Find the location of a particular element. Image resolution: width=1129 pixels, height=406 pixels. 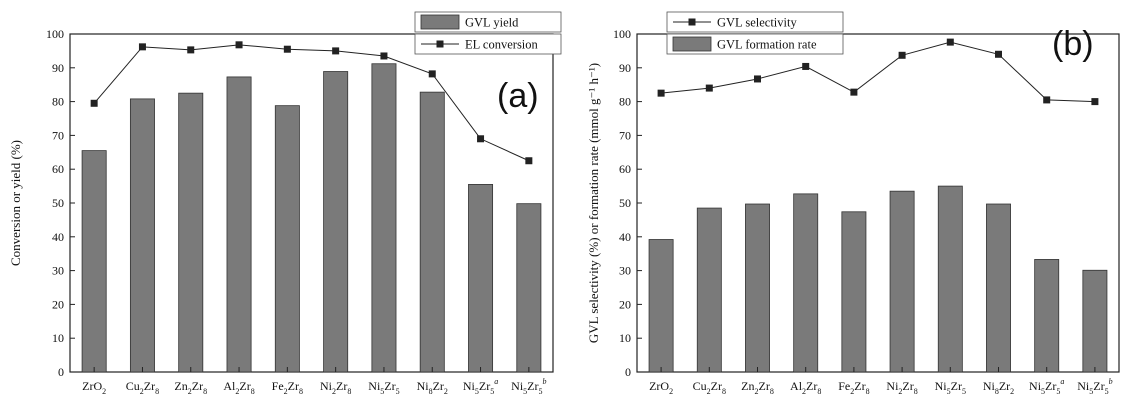

legend-box is located at coordinates (755, 22).